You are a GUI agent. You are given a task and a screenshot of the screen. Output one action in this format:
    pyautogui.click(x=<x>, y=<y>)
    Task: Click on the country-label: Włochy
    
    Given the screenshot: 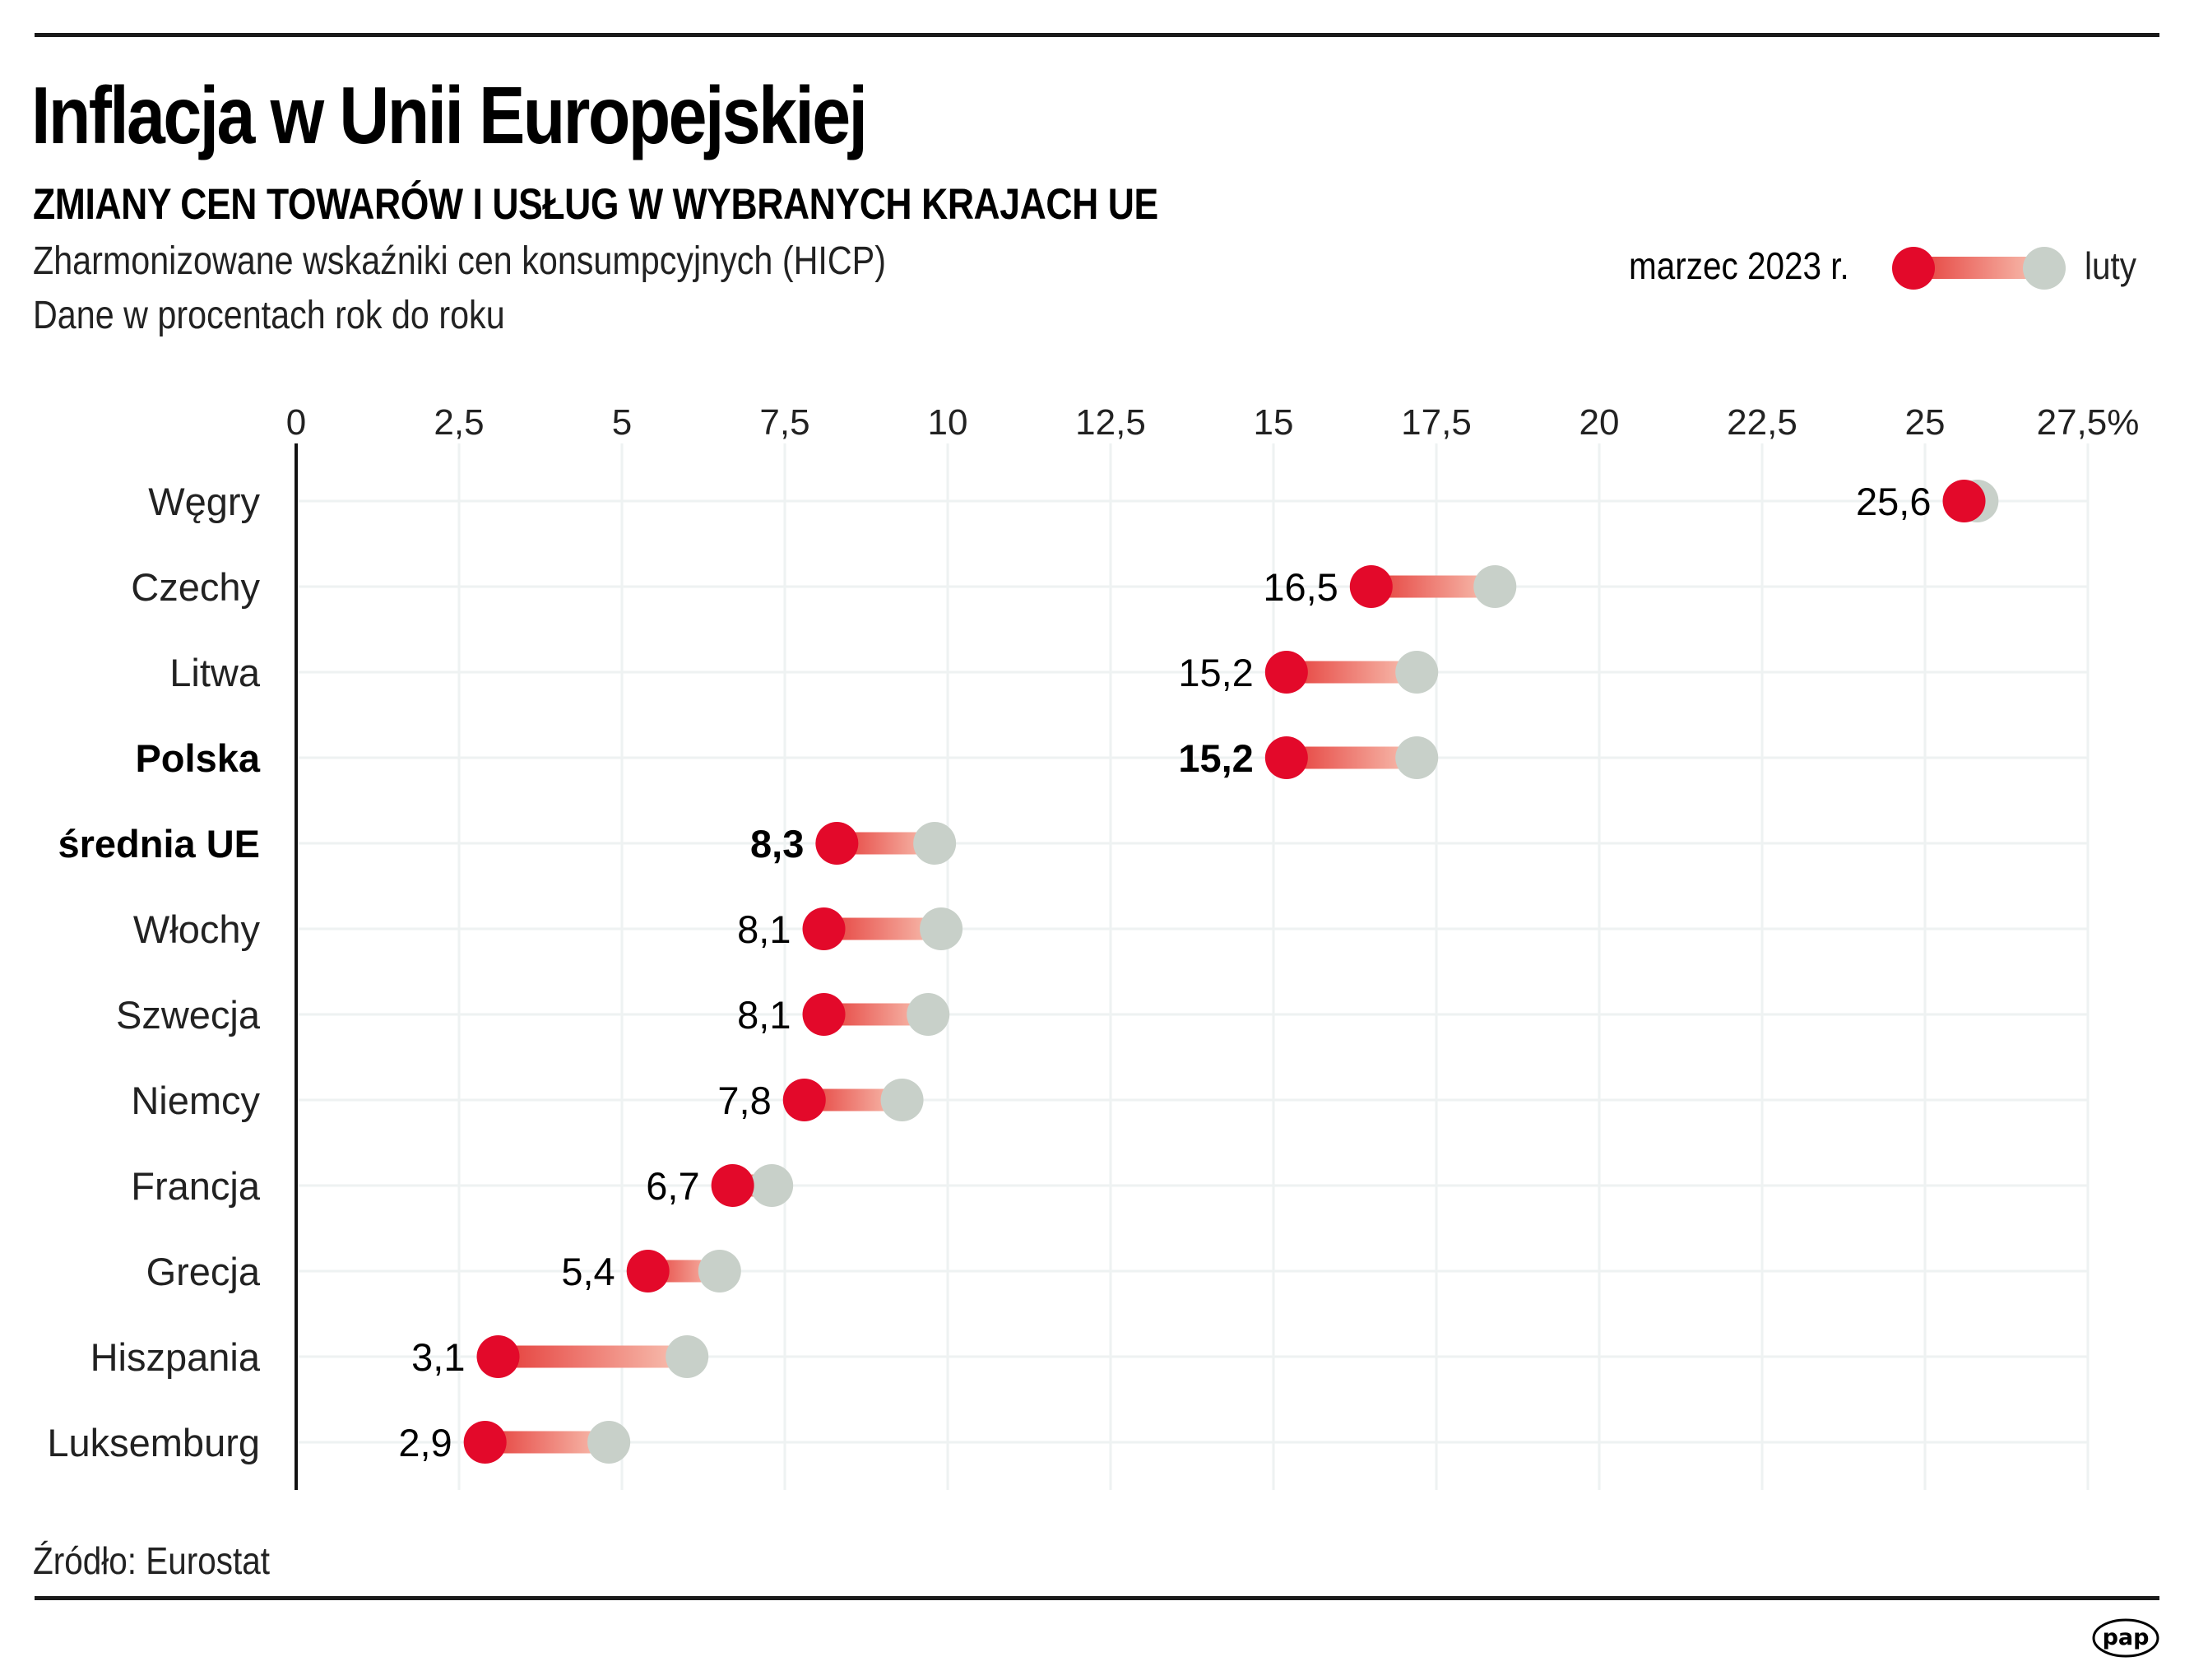 What is the action you would take?
    pyautogui.click(x=197, y=929)
    